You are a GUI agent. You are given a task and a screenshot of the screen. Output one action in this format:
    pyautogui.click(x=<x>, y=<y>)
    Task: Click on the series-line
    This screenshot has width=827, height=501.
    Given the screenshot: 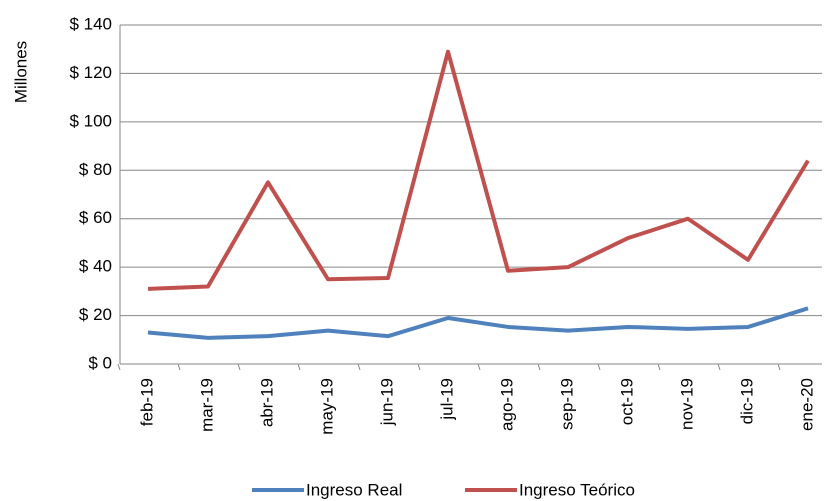 What is the action you would take?
    pyautogui.click(x=478, y=323)
    